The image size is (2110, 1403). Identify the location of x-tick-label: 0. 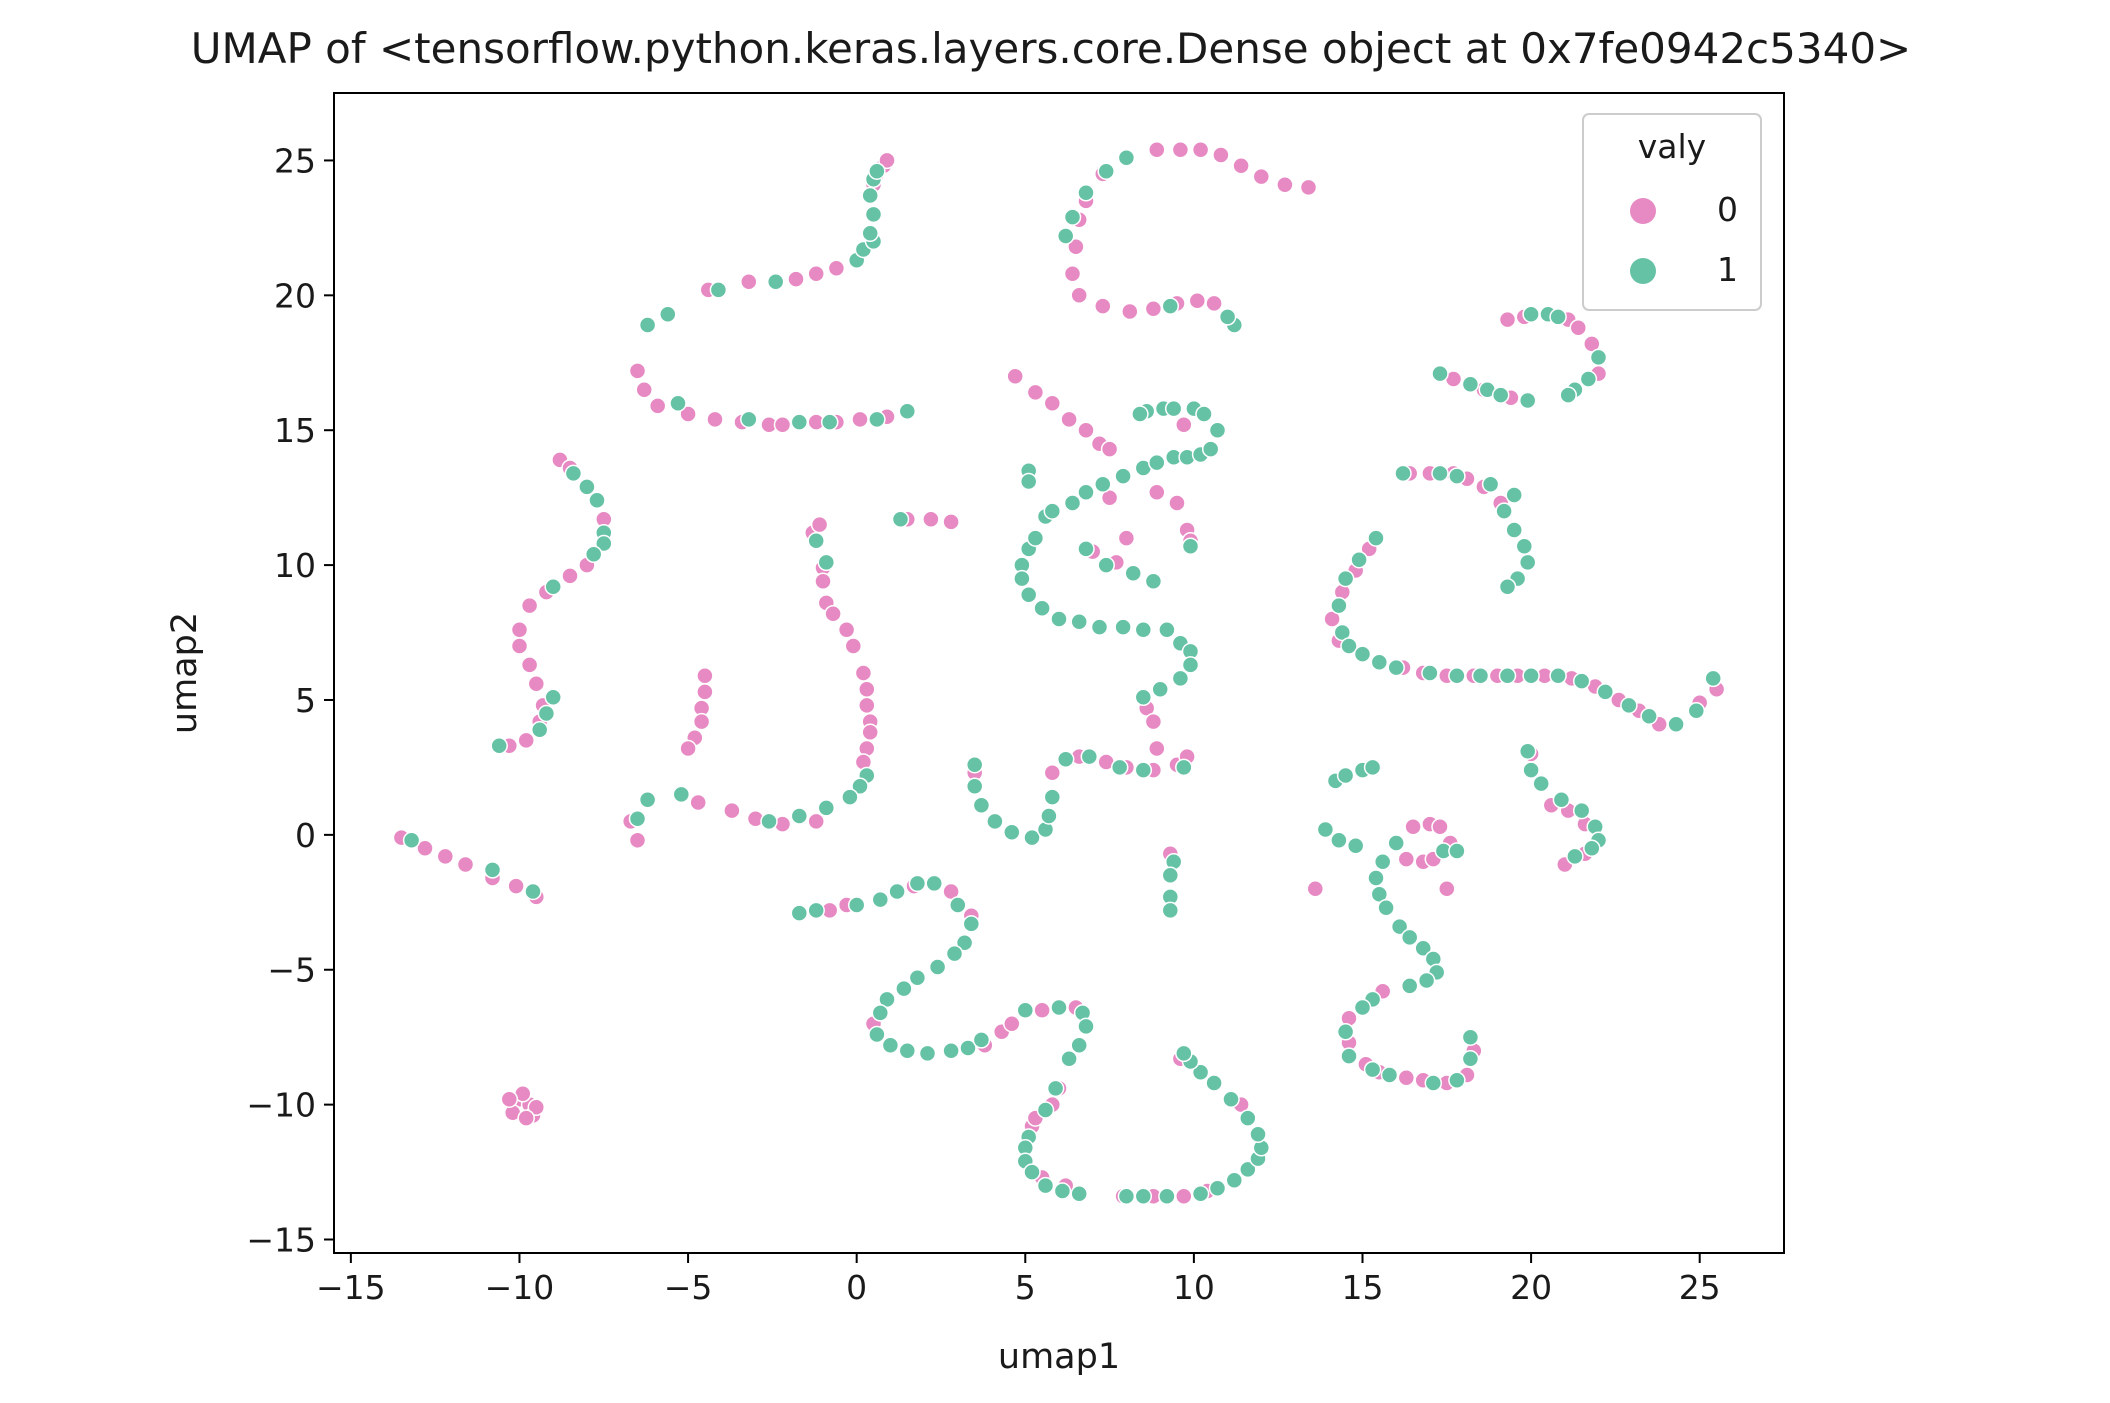
(856, 1287).